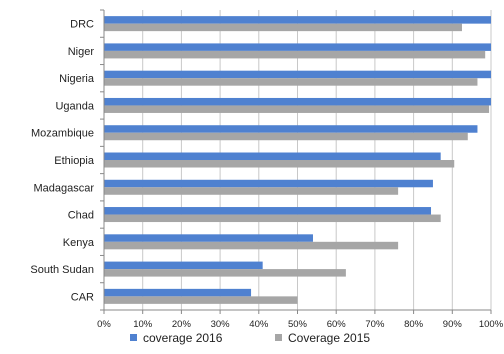 The height and width of the screenshot is (354, 504). What do you see at coordinates (74, 161) in the screenshot?
I see `category-label: Ethiopia` at bounding box center [74, 161].